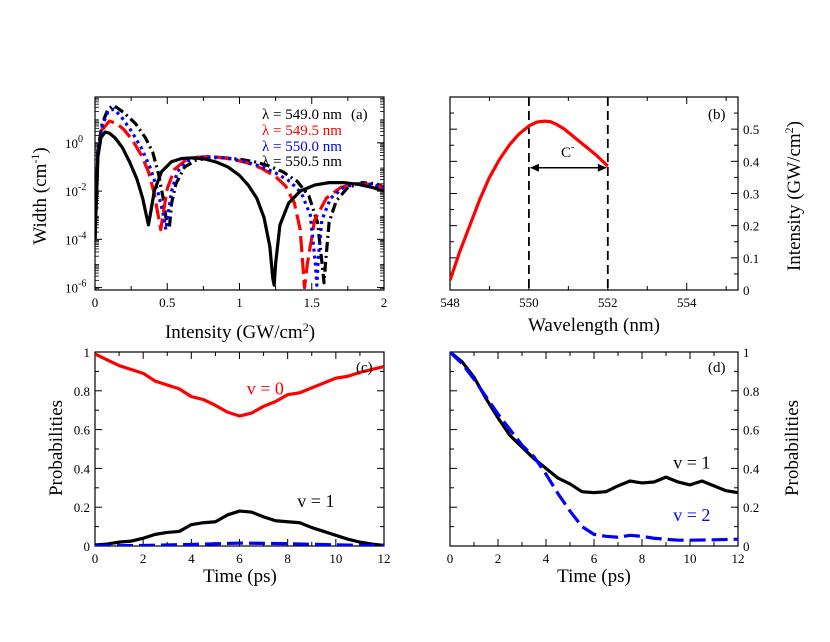  I want to click on y-tick-exp: -4, so click(82, 235).